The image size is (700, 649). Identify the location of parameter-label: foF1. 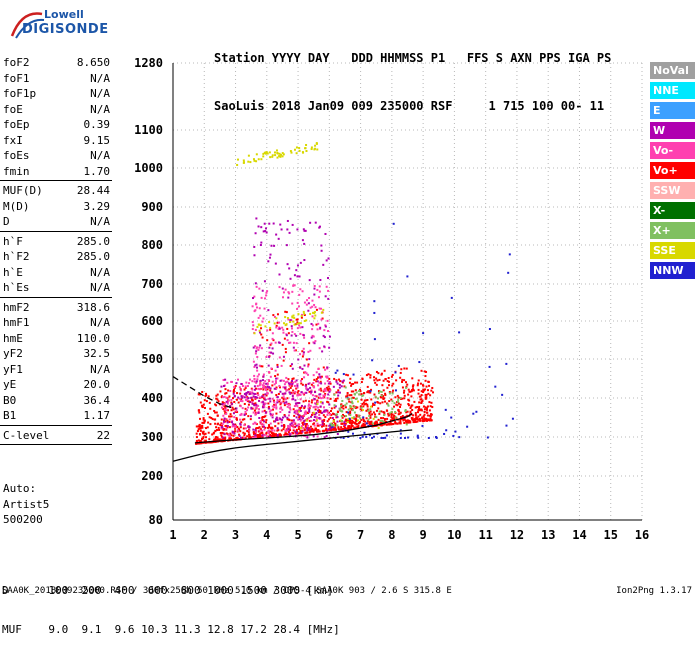
(16, 78).